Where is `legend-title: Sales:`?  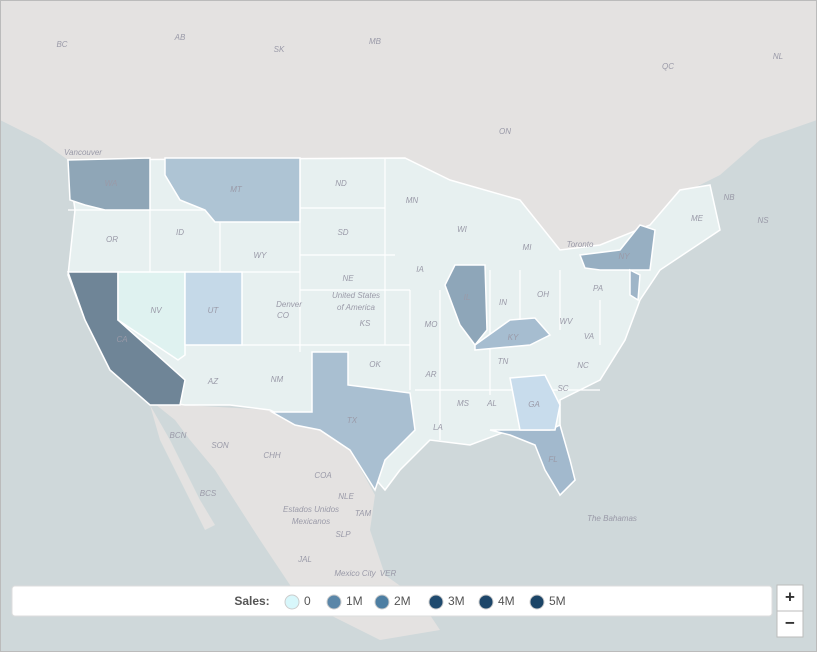
legend-title: Sales: is located at coordinates (251, 601).